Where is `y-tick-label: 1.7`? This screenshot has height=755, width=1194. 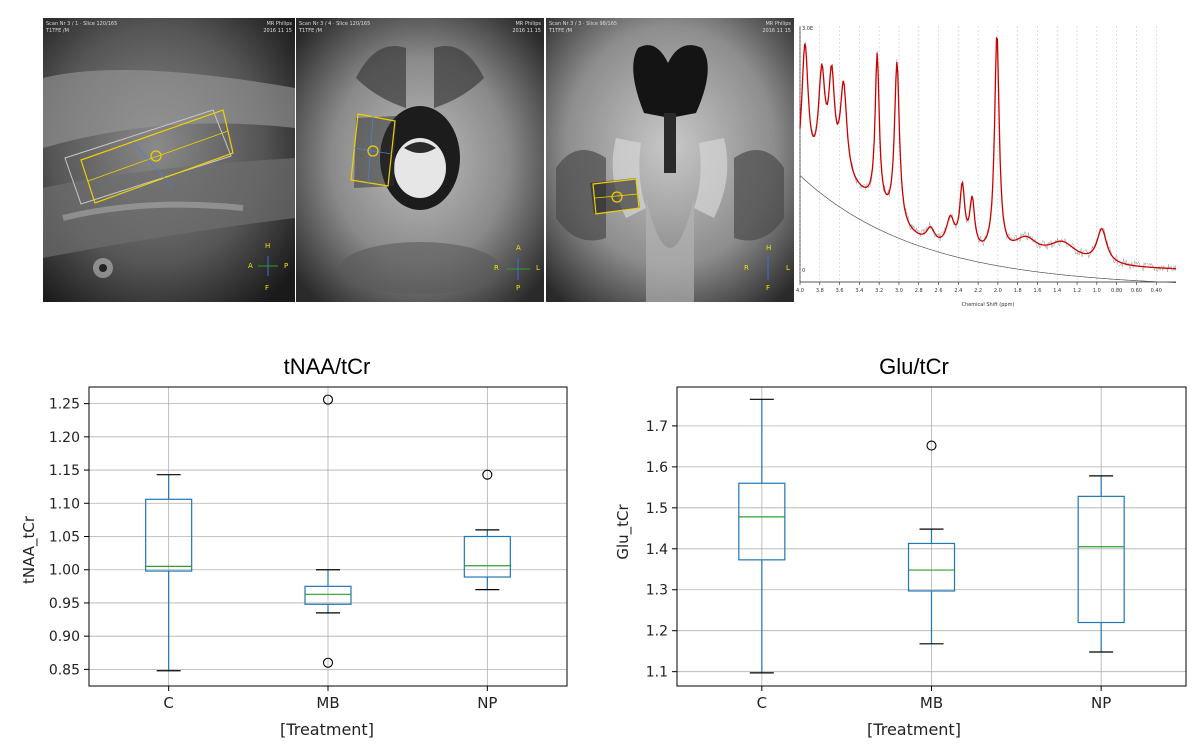 y-tick-label: 1.7 is located at coordinates (657, 427).